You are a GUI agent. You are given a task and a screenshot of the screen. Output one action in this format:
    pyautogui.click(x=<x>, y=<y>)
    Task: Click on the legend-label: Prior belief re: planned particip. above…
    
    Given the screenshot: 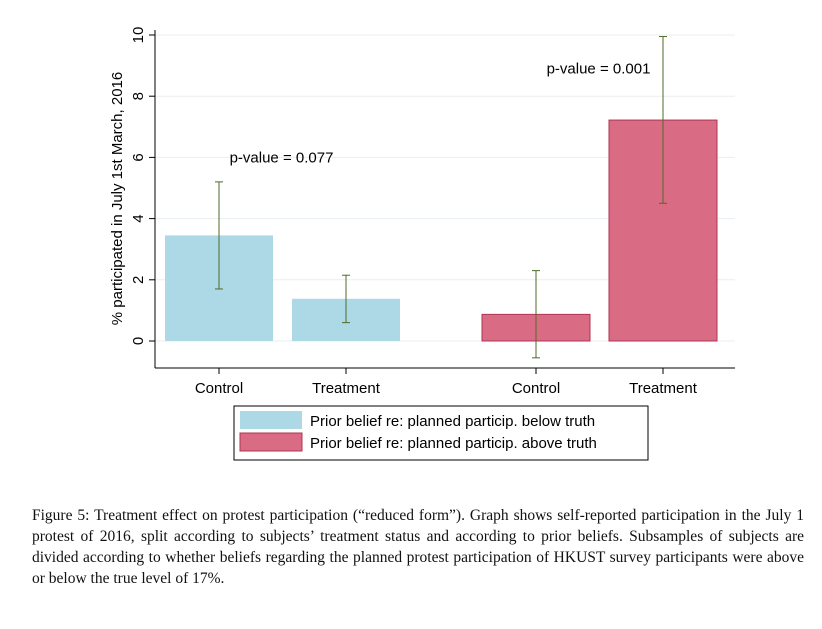 What is the action you would take?
    pyautogui.click(x=453, y=443)
    